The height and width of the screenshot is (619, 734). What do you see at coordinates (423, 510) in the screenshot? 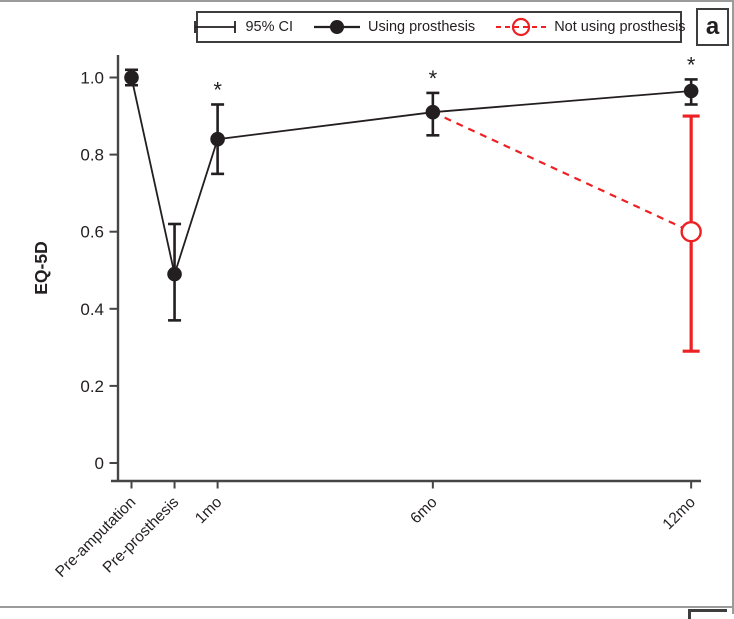
I see `x-tick-label: 6mo` at bounding box center [423, 510].